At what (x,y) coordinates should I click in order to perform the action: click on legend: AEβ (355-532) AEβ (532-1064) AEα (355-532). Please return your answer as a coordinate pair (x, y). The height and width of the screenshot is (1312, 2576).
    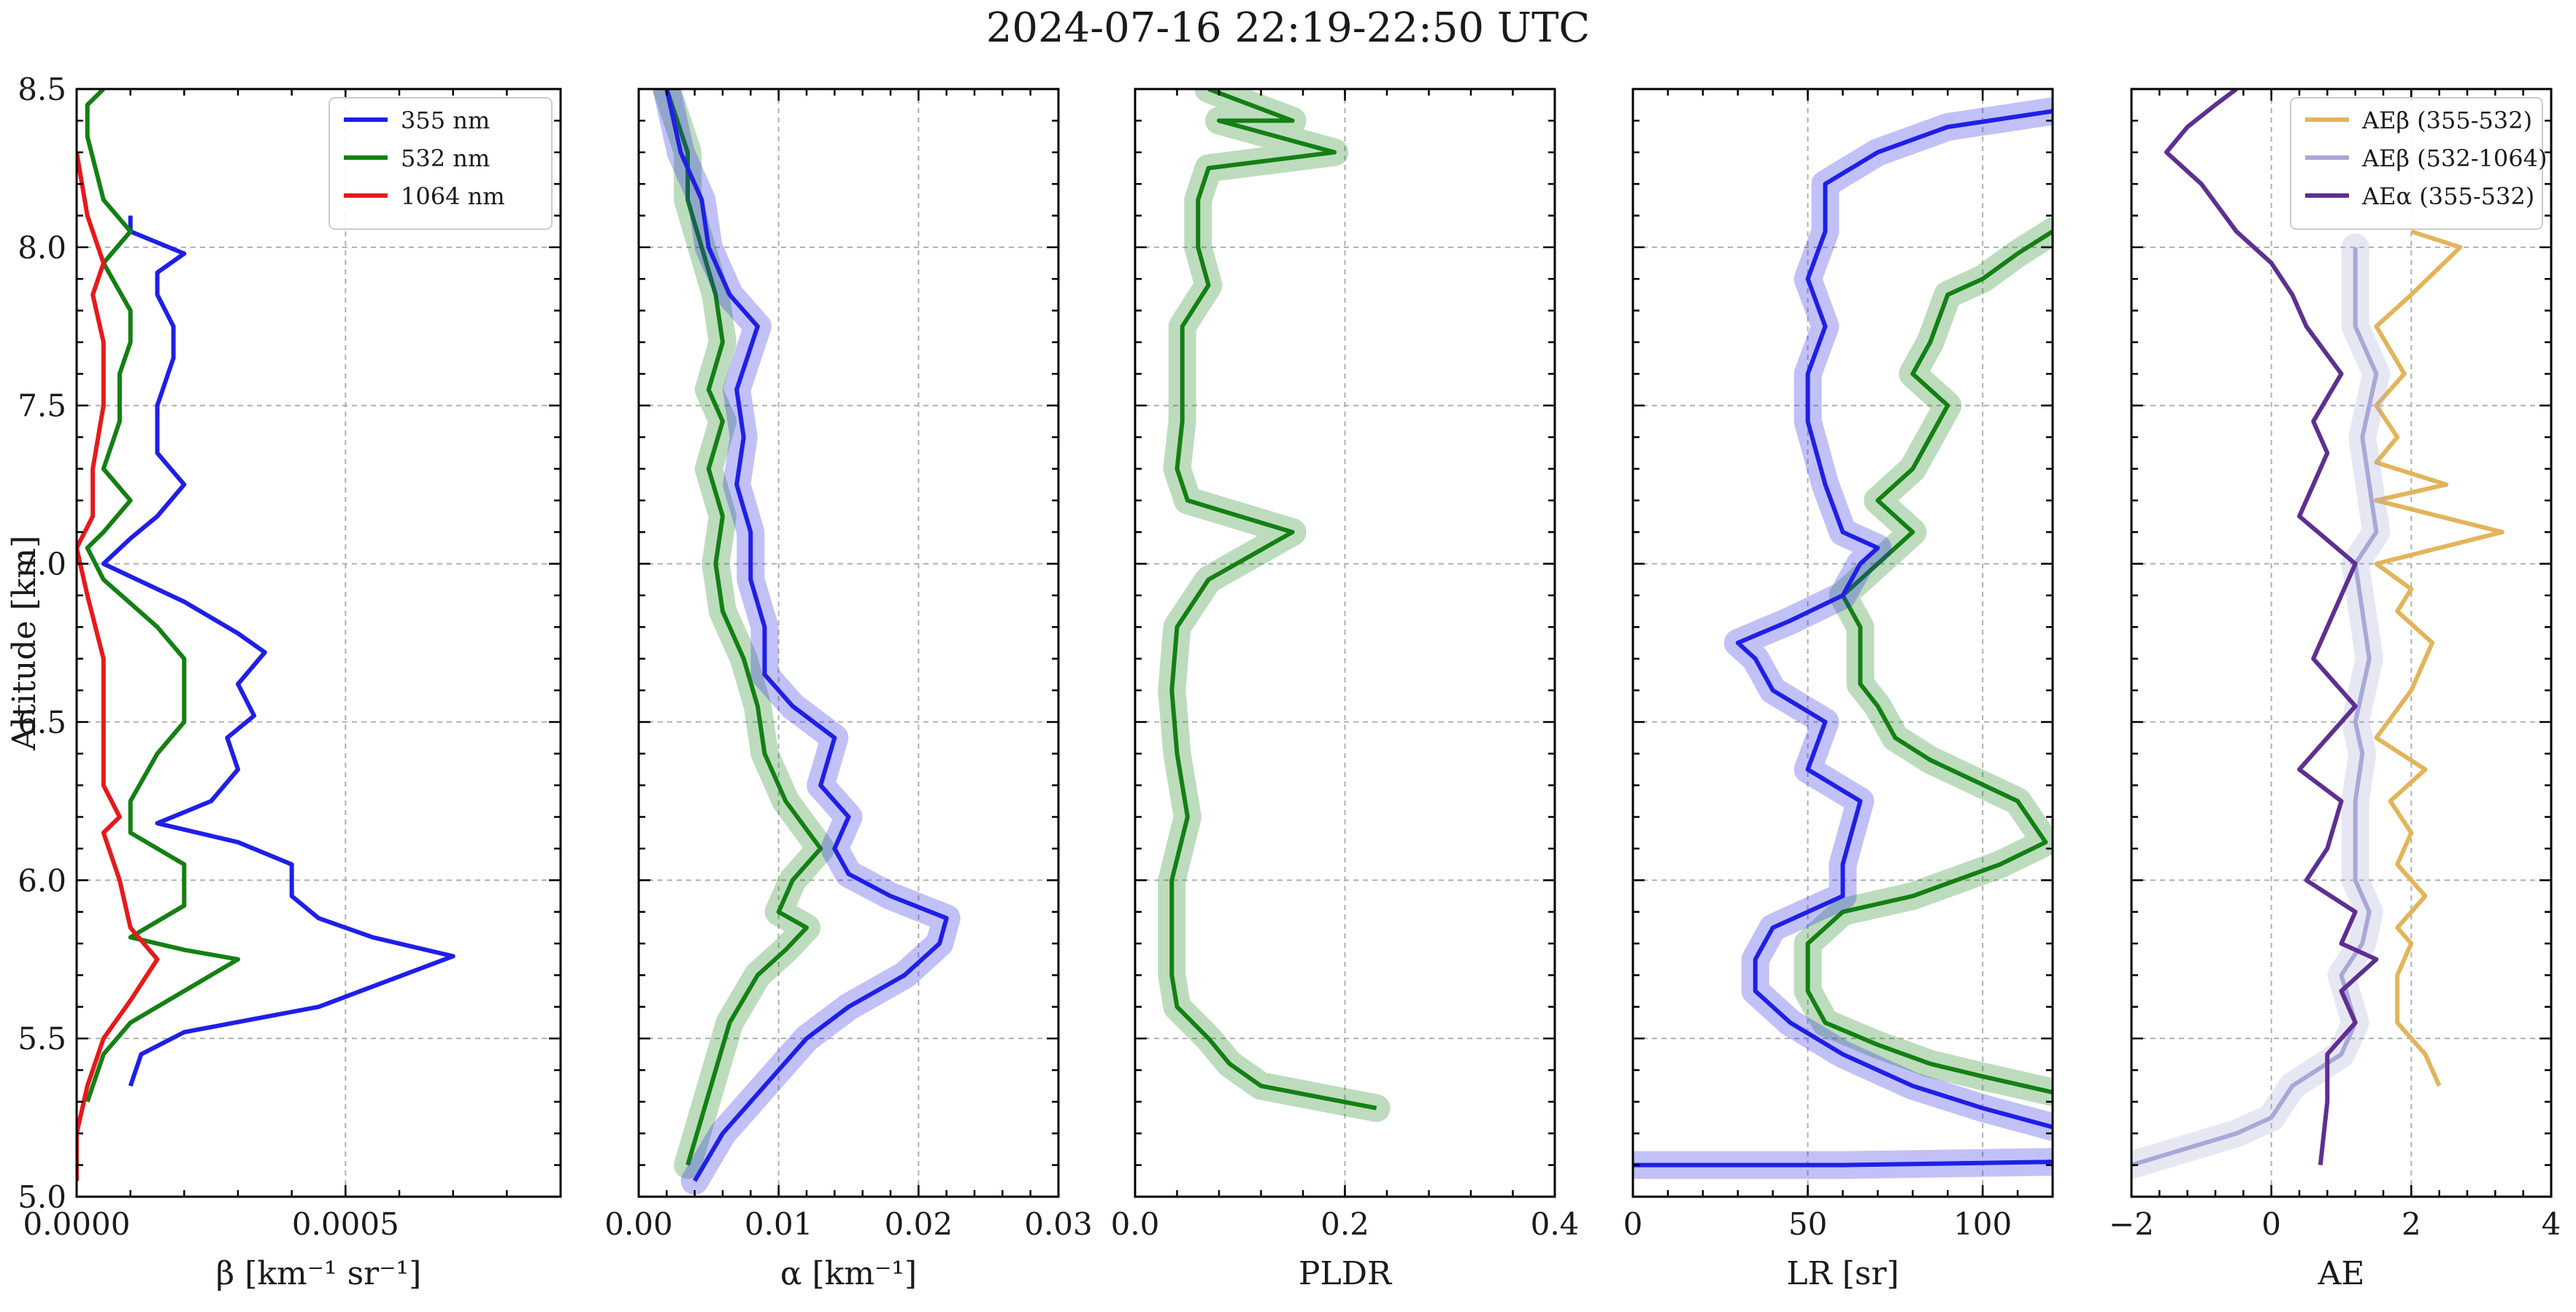
    Looking at the image, I should click on (2418, 163).